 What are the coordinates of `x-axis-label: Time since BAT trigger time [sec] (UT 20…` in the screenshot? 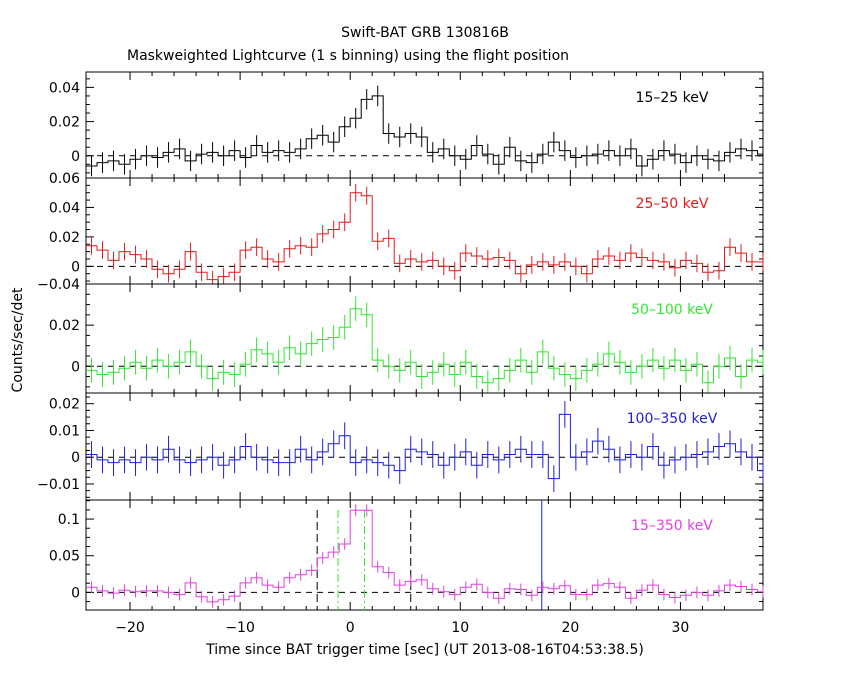 It's located at (424, 650).